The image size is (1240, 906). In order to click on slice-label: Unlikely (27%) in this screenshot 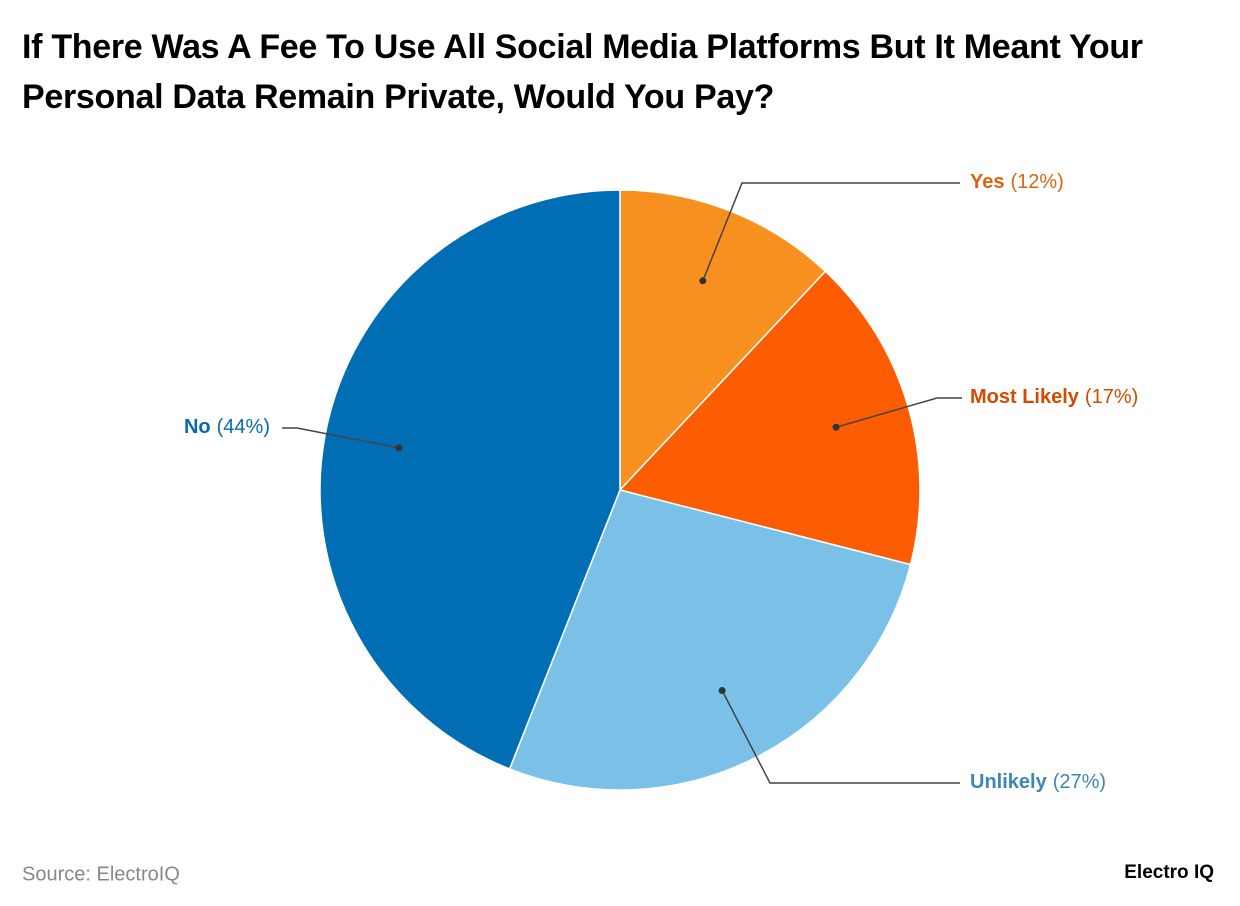, I will do `click(1038, 782)`.